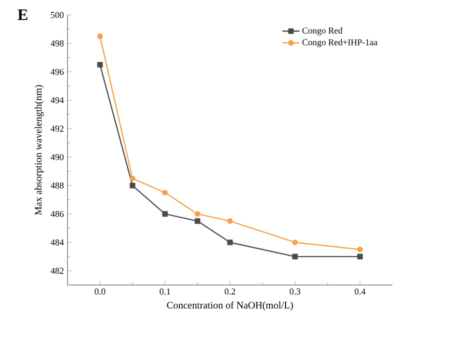 The image size is (454, 343). Describe the element at coordinates (165, 291) in the screenshot. I see `x-tick-label: 0.1` at that location.